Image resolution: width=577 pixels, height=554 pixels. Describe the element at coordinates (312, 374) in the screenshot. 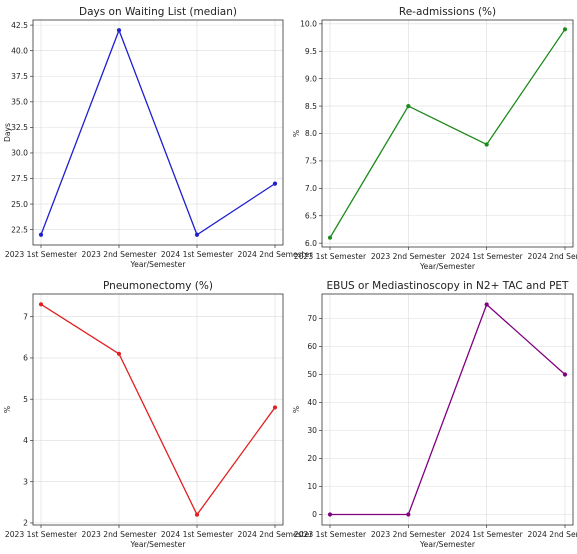

I see `y-tick-label: 50` at that location.